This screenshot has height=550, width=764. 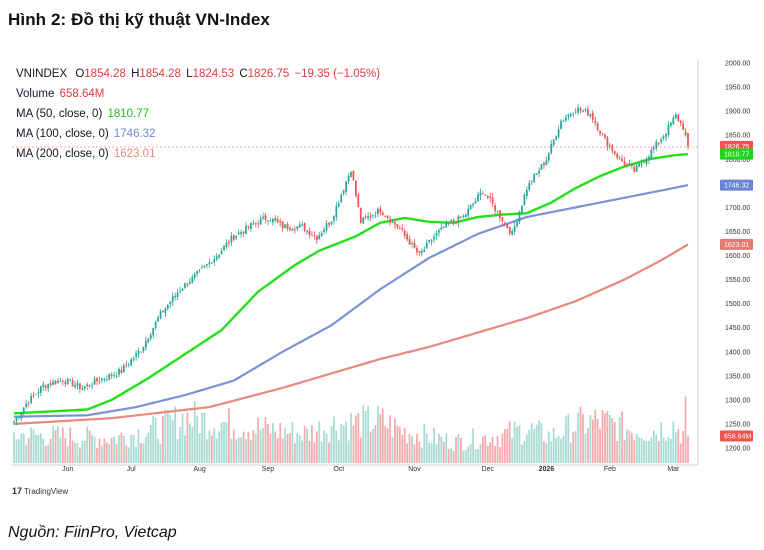 I want to click on time-tick-label: 2026, so click(x=547, y=469).